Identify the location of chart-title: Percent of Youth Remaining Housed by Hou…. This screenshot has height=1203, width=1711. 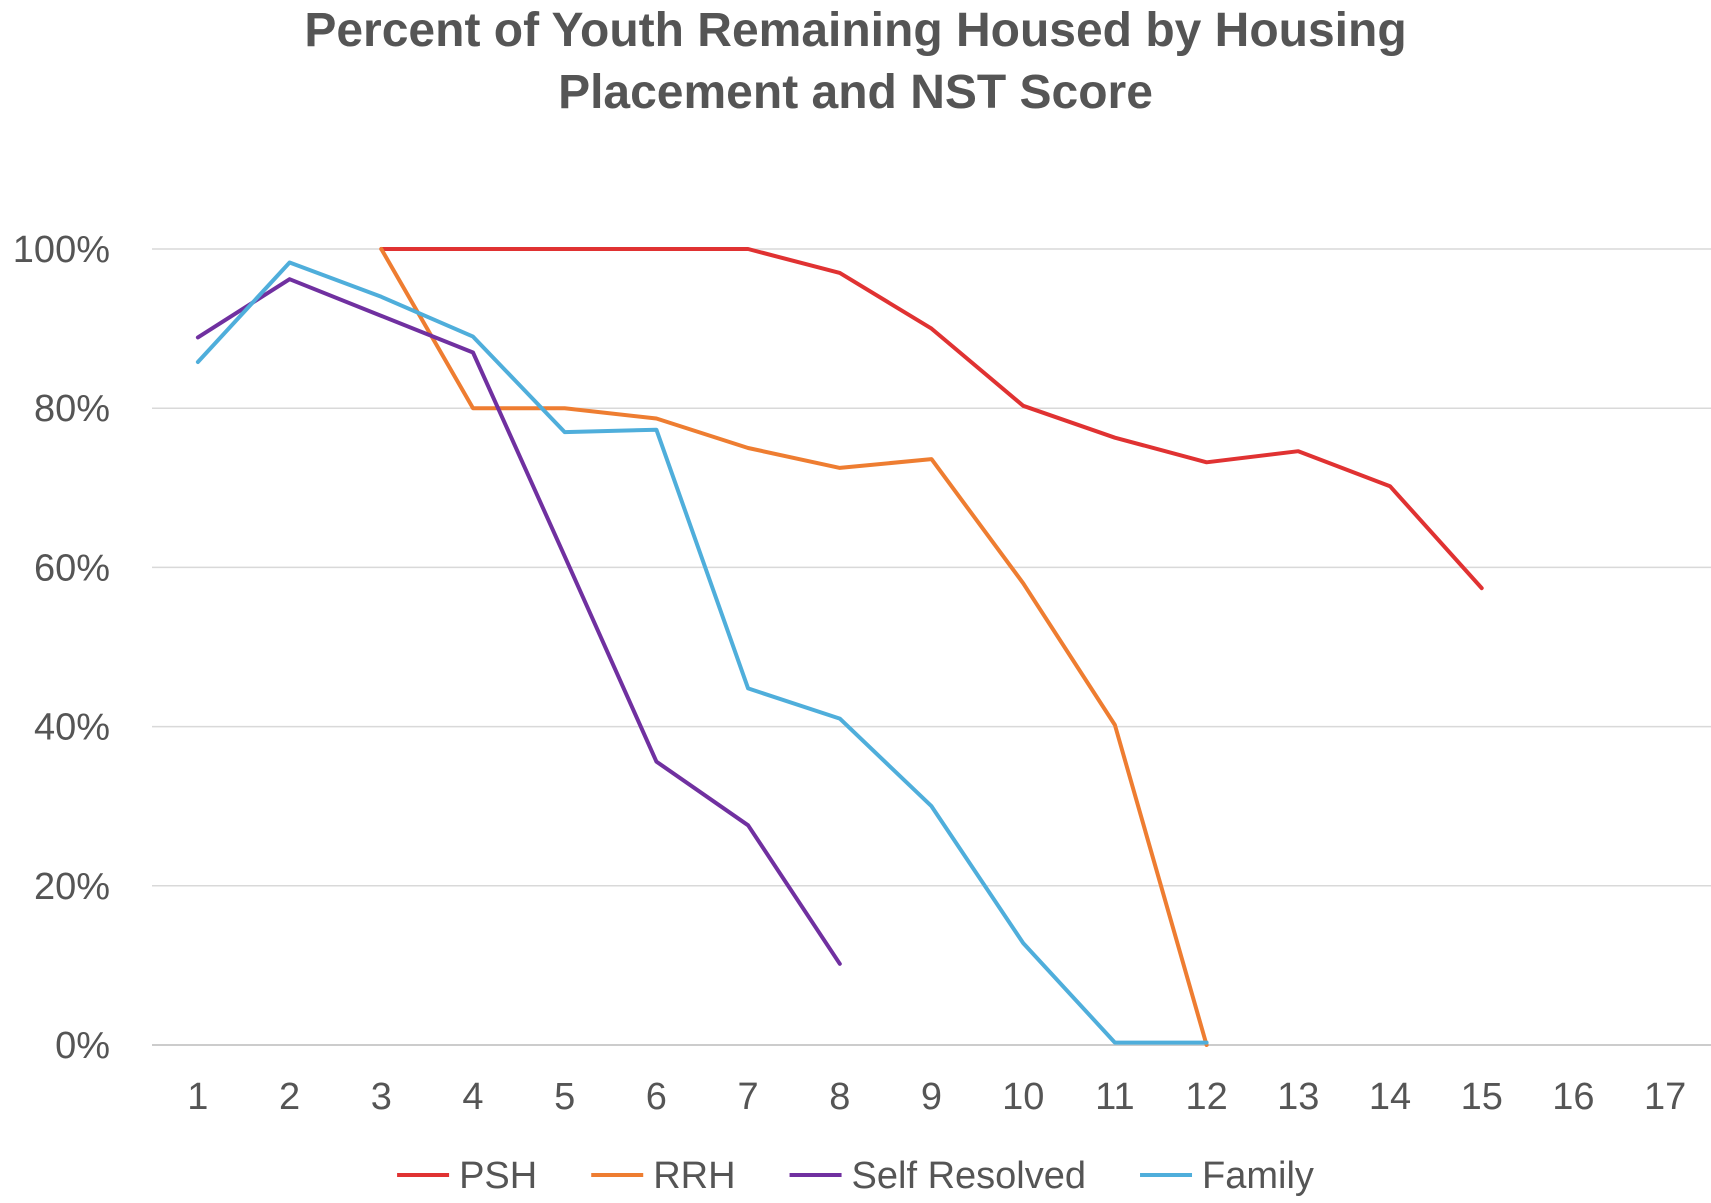
(855, 62).